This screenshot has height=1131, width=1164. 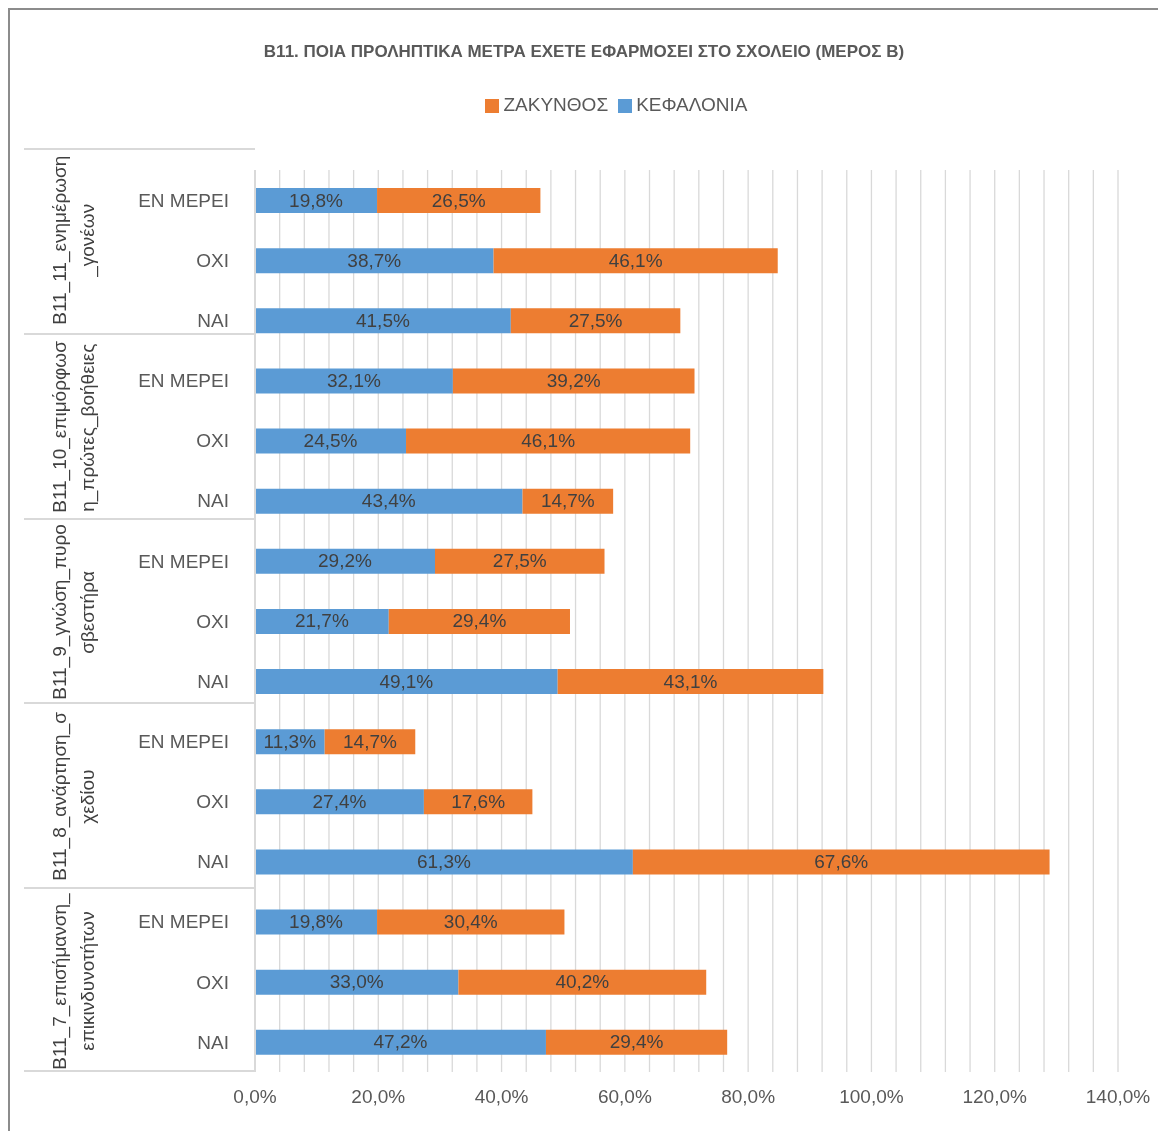 What do you see at coordinates (73, 612) in the screenshot?
I see `text: B11_9_γνώση_πυροσβεστήρα` at bounding box center [73, 612].